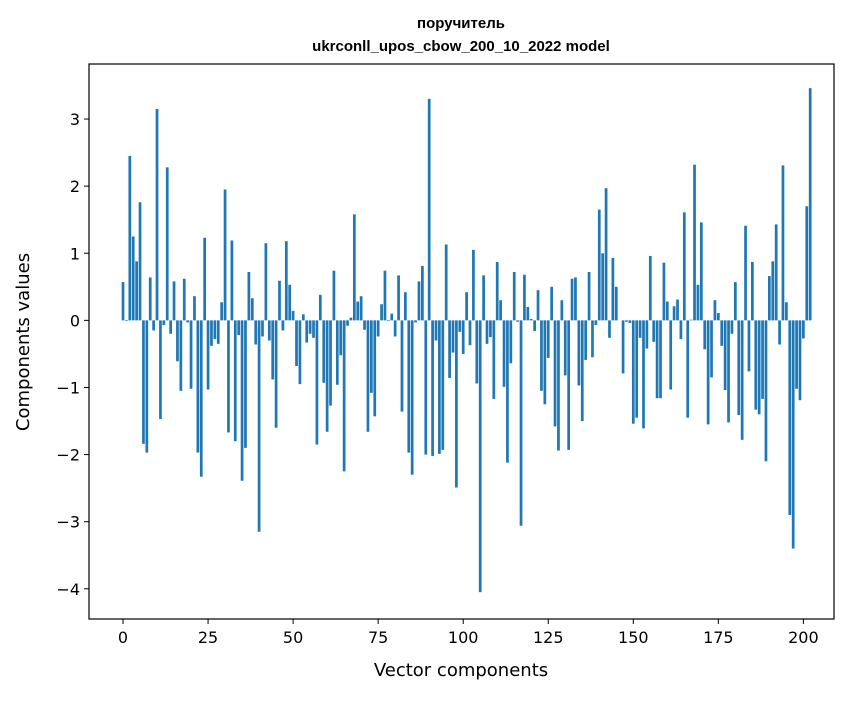 The image size is (847, 701). I want to click on chart-title-line-2: ukrconll_upos_cbow_200_10_2022 model, so click(461, 46).